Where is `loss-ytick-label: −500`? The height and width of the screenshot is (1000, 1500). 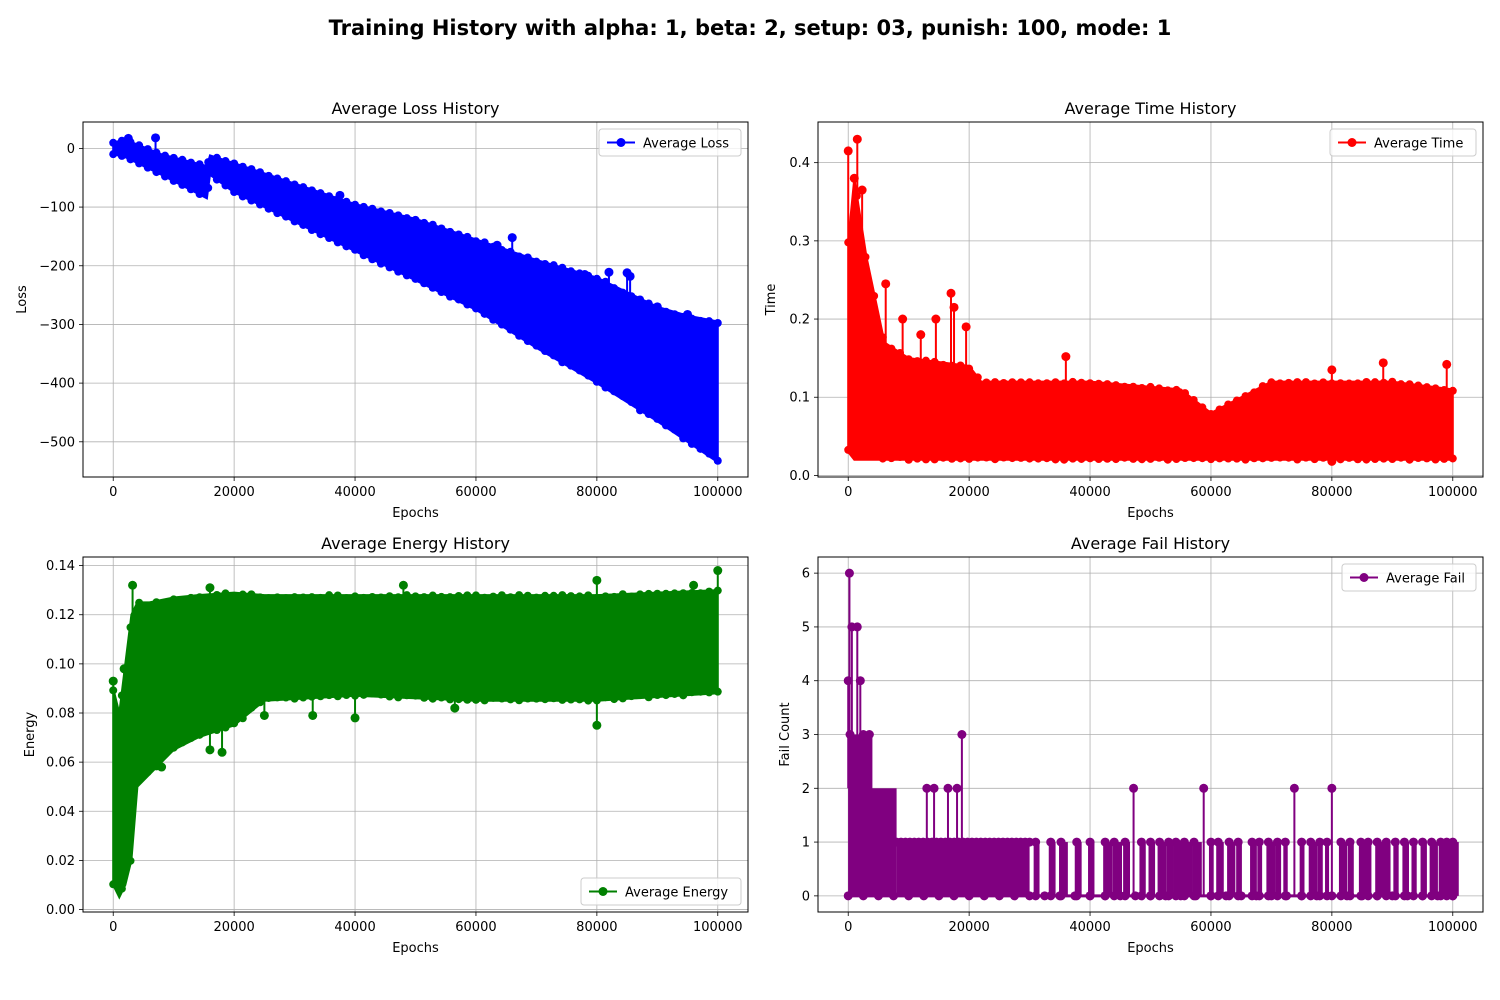
loss-ytick-label: −500 is located at coordinates (57, 442).